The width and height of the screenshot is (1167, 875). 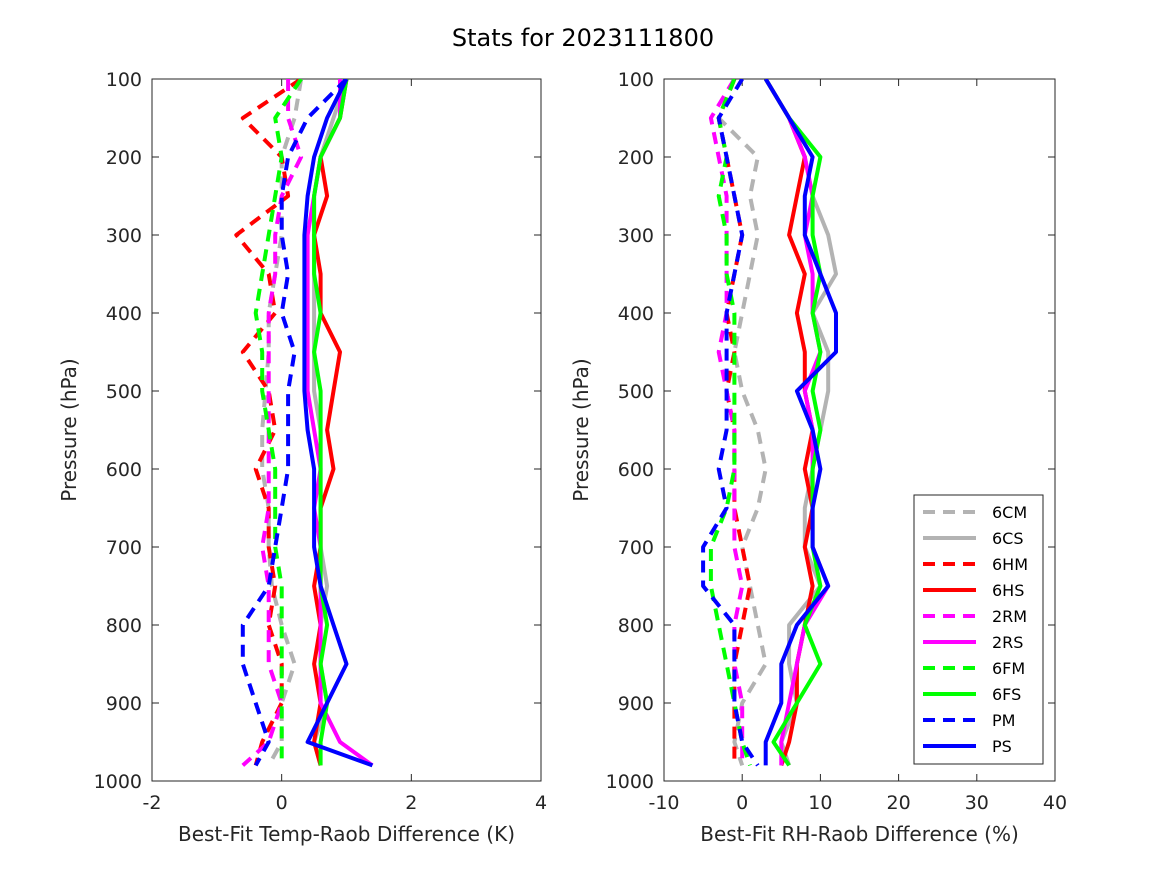 What do you see at coordinates (1055, 803) in the screenshot?
I see `x-tick-label: 40` at bounding box center [1055, 803].